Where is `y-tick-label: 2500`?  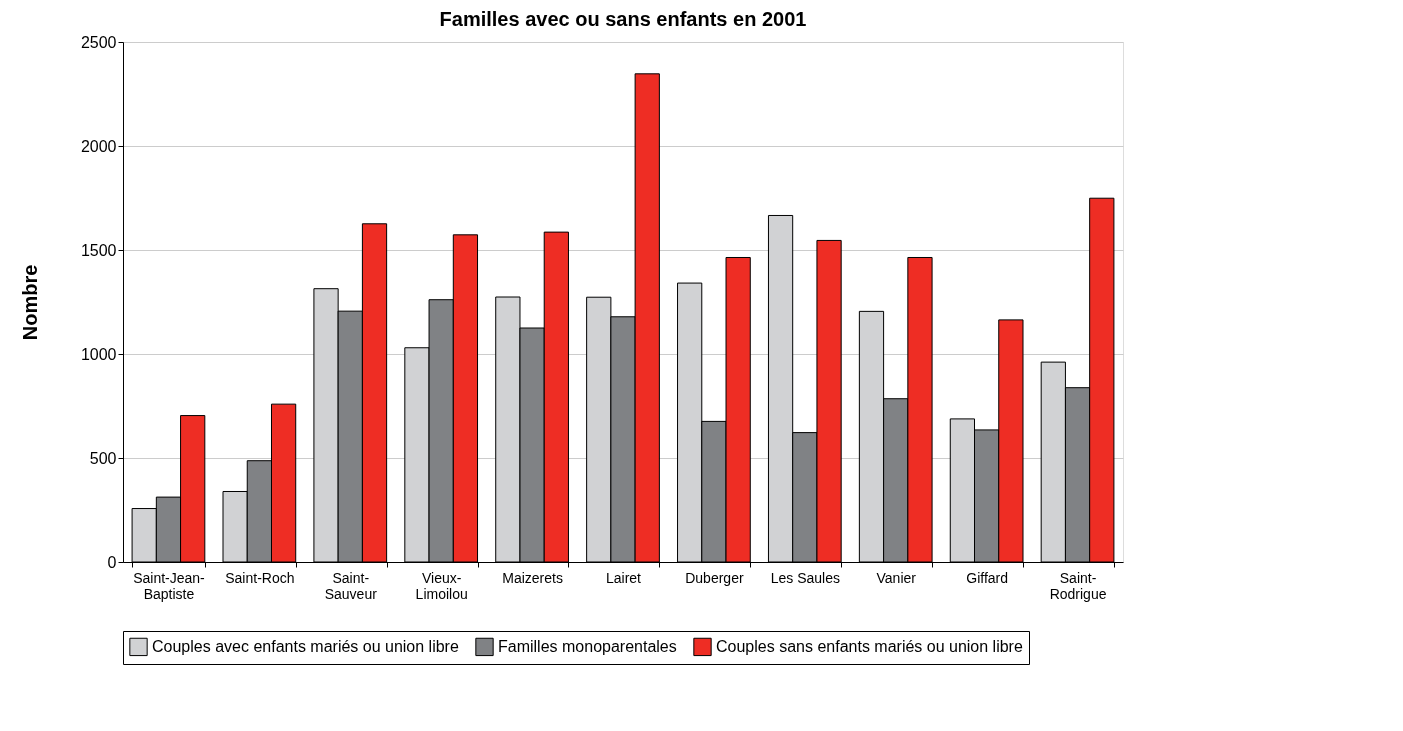
y-tick-label: 2500 is located at coordinates (98, 42).